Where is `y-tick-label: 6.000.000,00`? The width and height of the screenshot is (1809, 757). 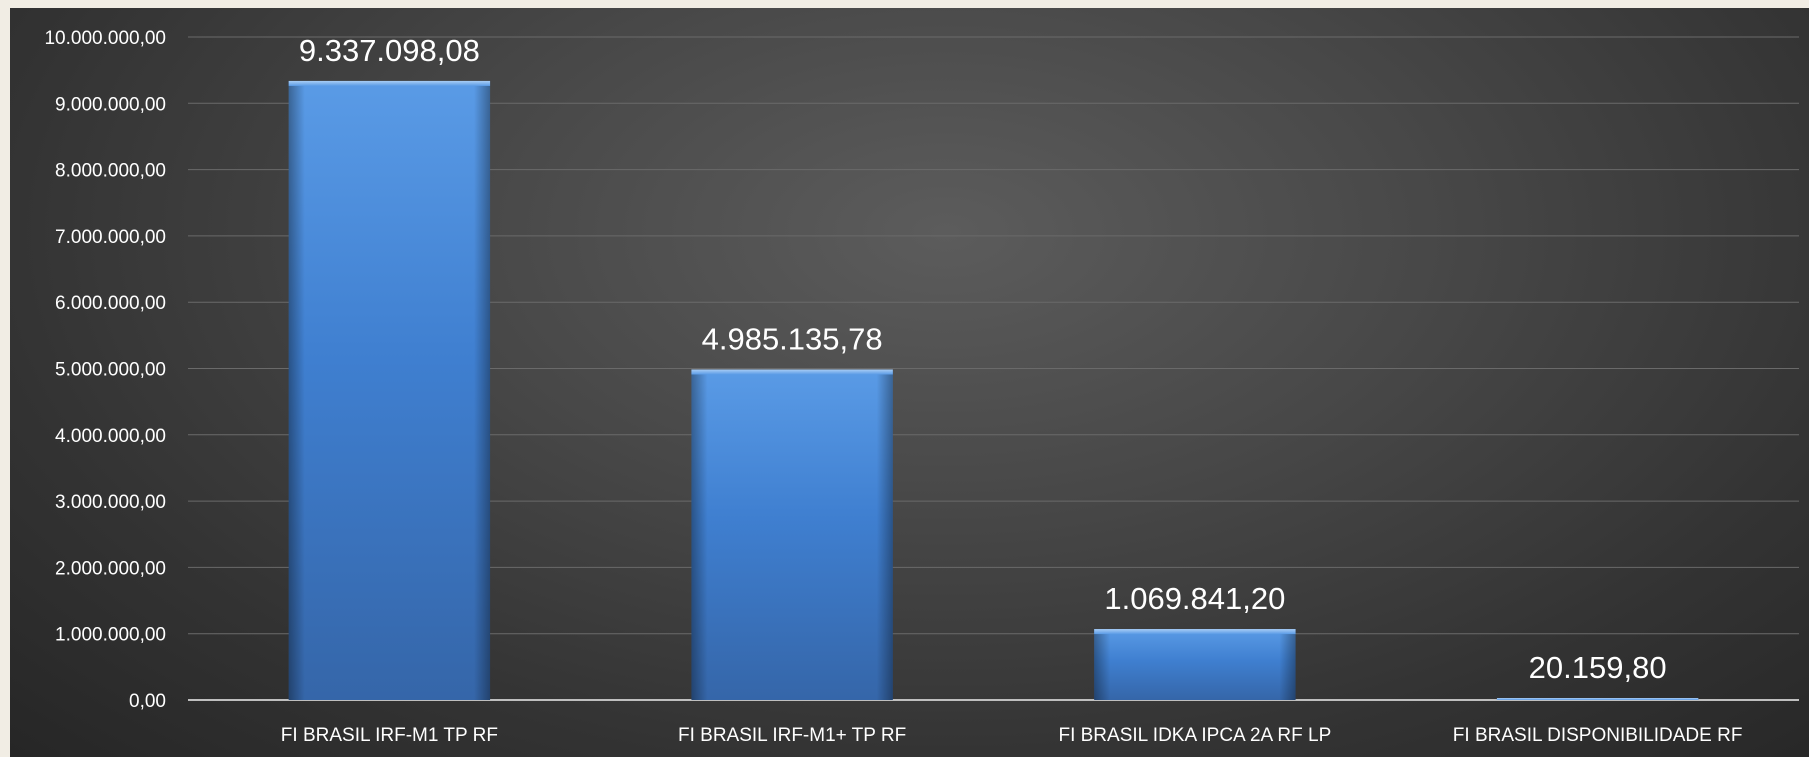
y-tick-label: 6.000.000,00 is located at coordinates (110, 303).